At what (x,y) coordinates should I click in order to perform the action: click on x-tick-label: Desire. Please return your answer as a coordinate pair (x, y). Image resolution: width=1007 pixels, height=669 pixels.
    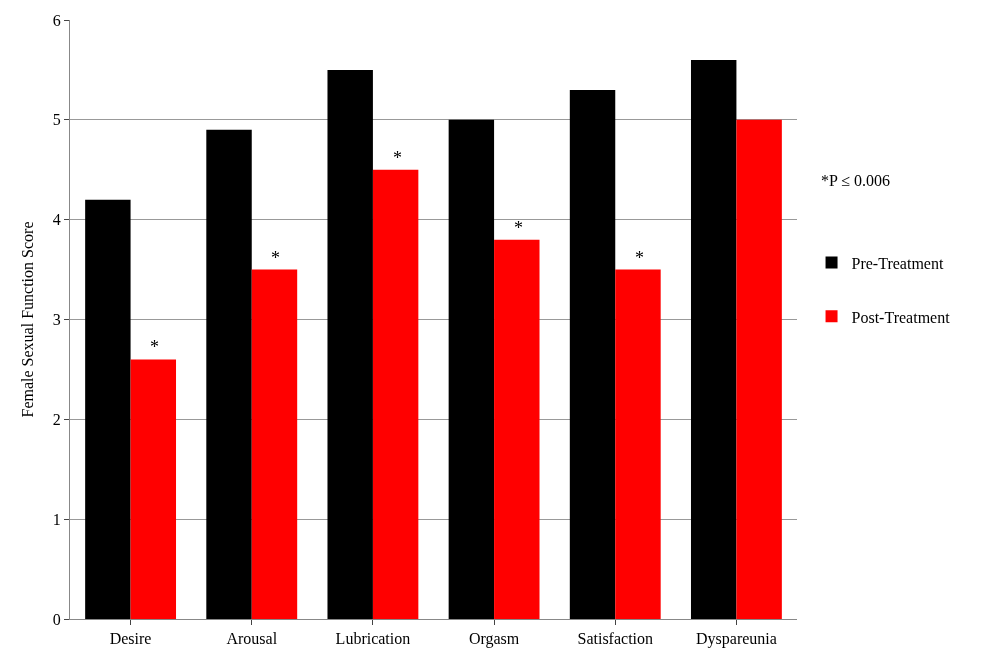
    Looking at the image, I should click on (130, 639).